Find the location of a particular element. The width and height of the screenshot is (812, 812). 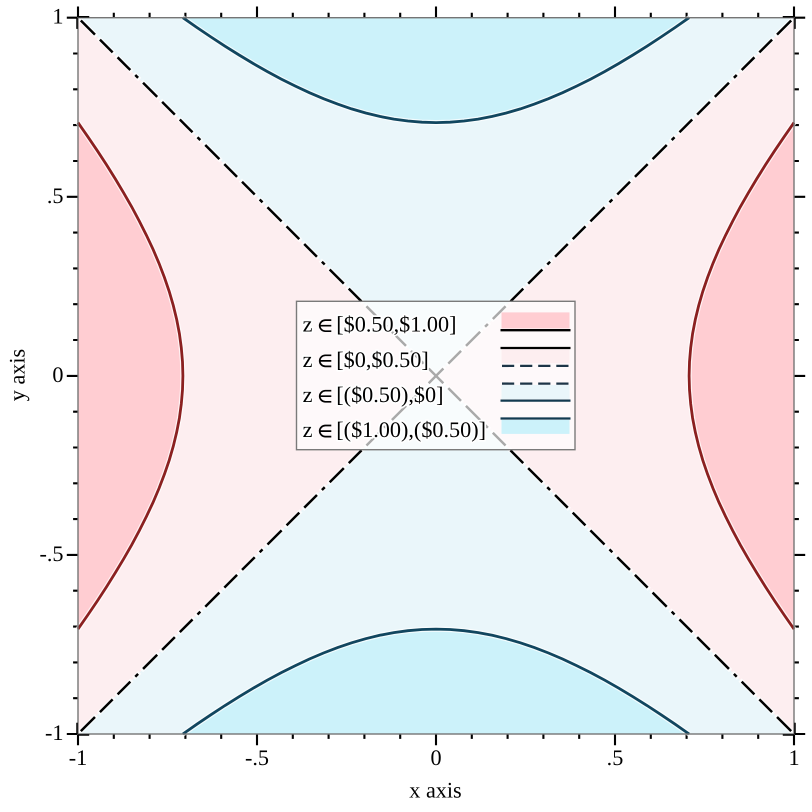

svg-text: [($1.00),($0.50)] is located at coordinates (411, 429).